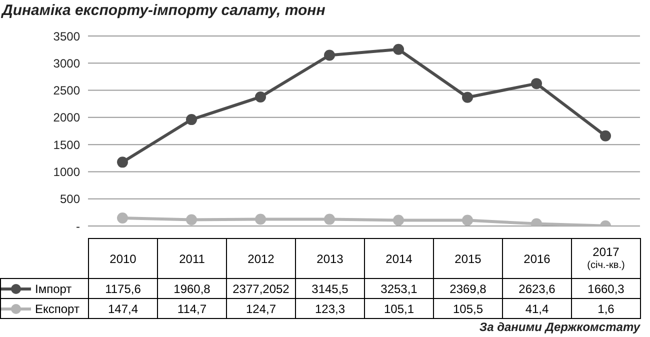 This screenshot has height=337, width=650. Describe the element at coordinates (164, 10) in the screenshot. I see `chart-title: Динаміка експорту-імпорту салату, тонн` at that location.